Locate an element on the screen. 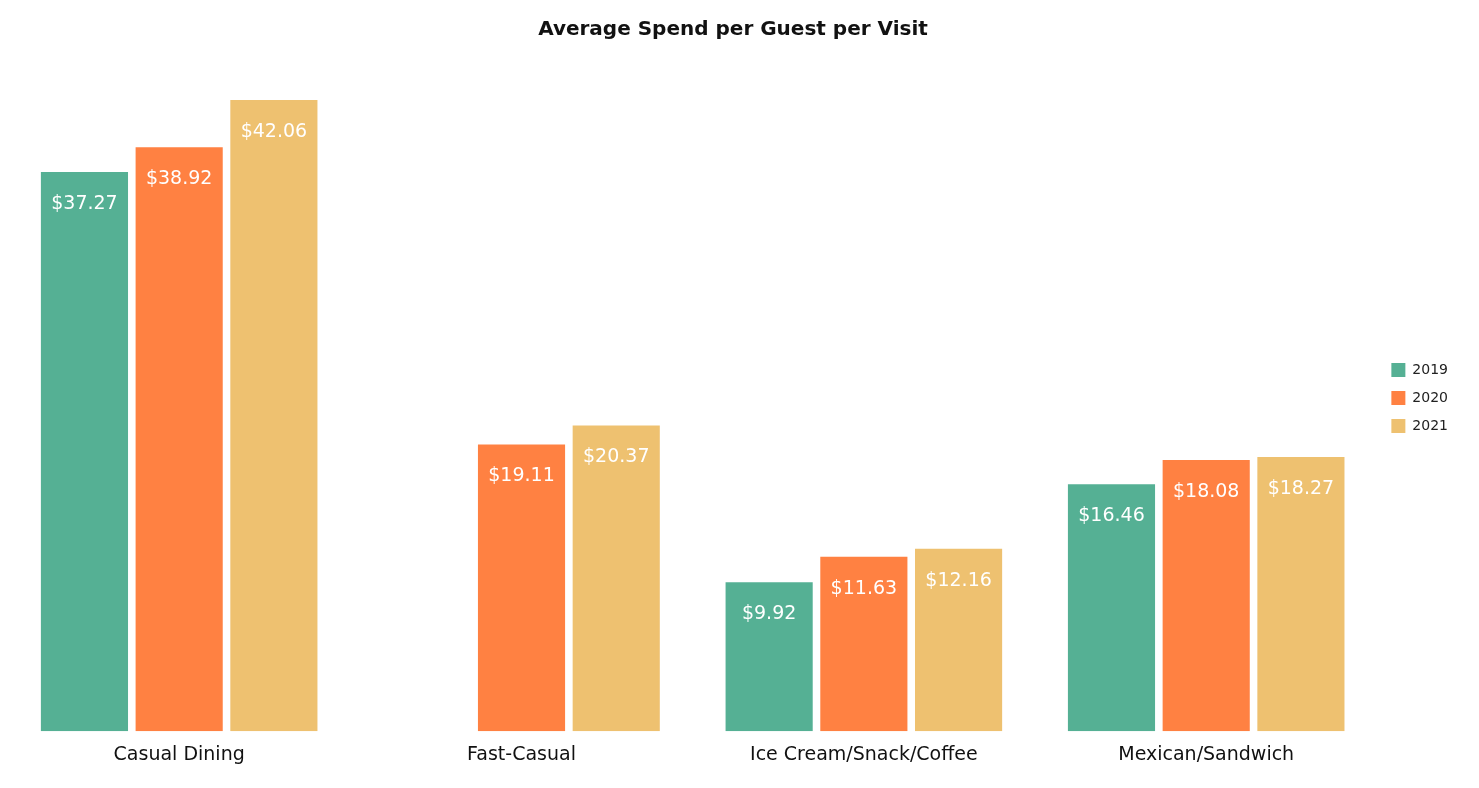  data-label: $11.63 is located at coordinates (864, 586).